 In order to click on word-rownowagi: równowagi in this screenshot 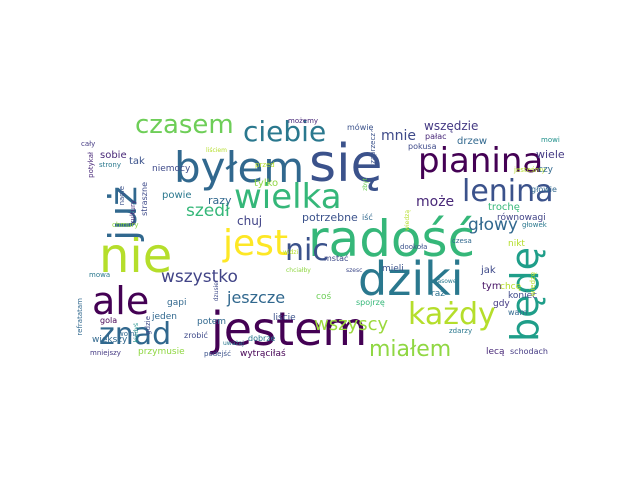, I will do `click(521, 218)`.